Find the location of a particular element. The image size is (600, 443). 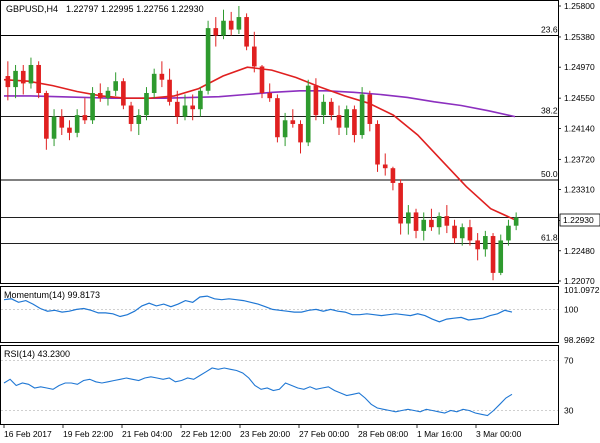

fib-label: 50.0 is located at coordinates (549, 174).